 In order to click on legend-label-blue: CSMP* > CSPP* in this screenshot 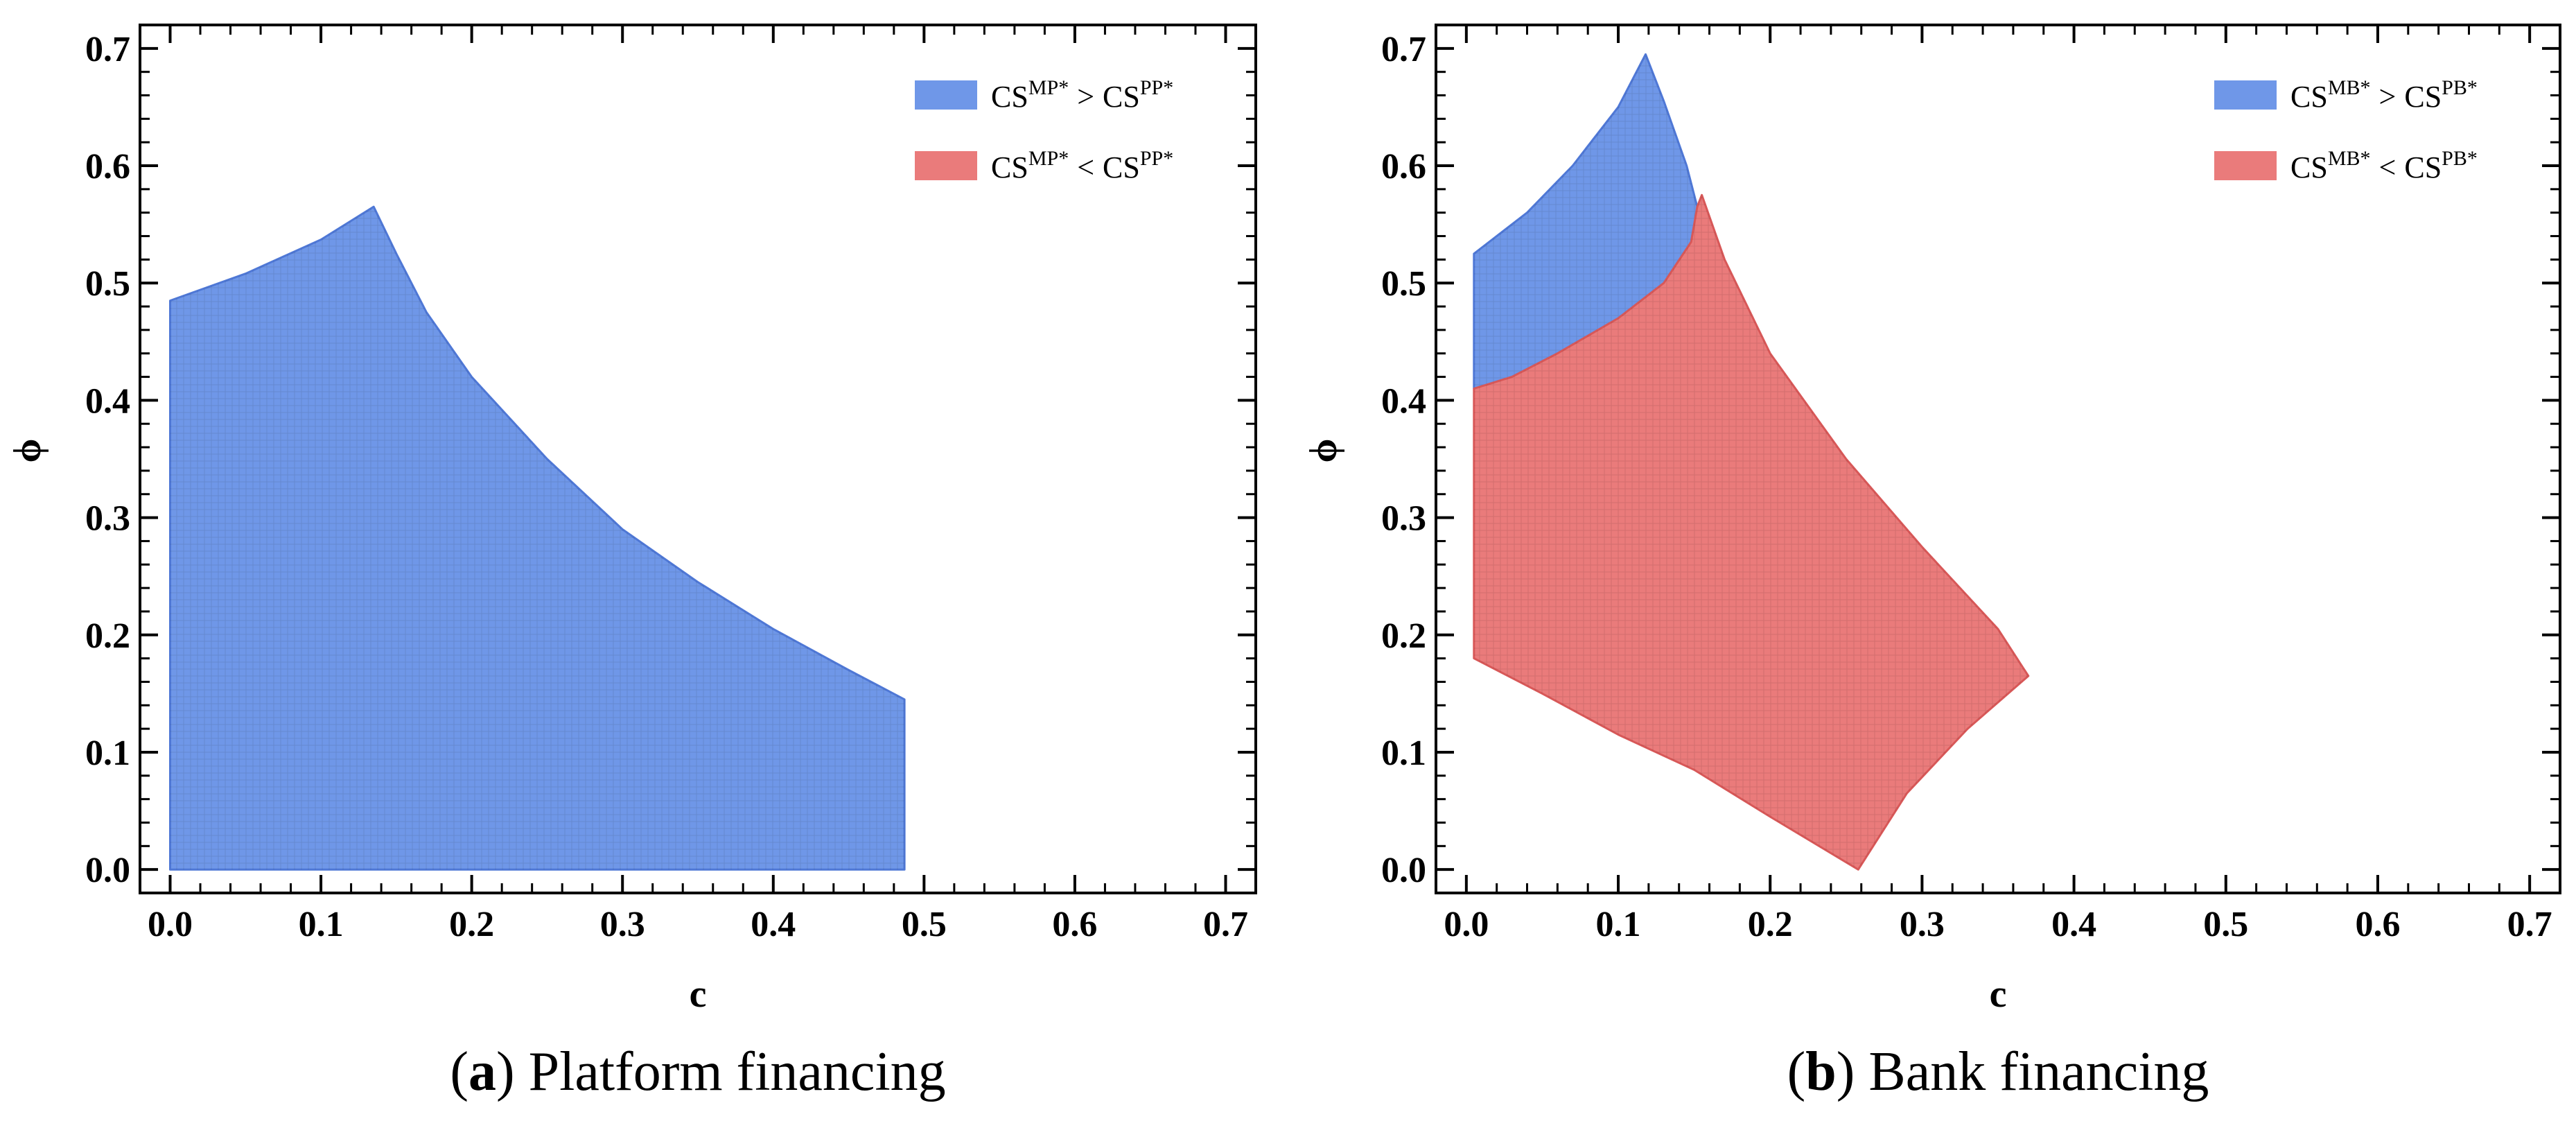, I will do `click(1082, 95)`.